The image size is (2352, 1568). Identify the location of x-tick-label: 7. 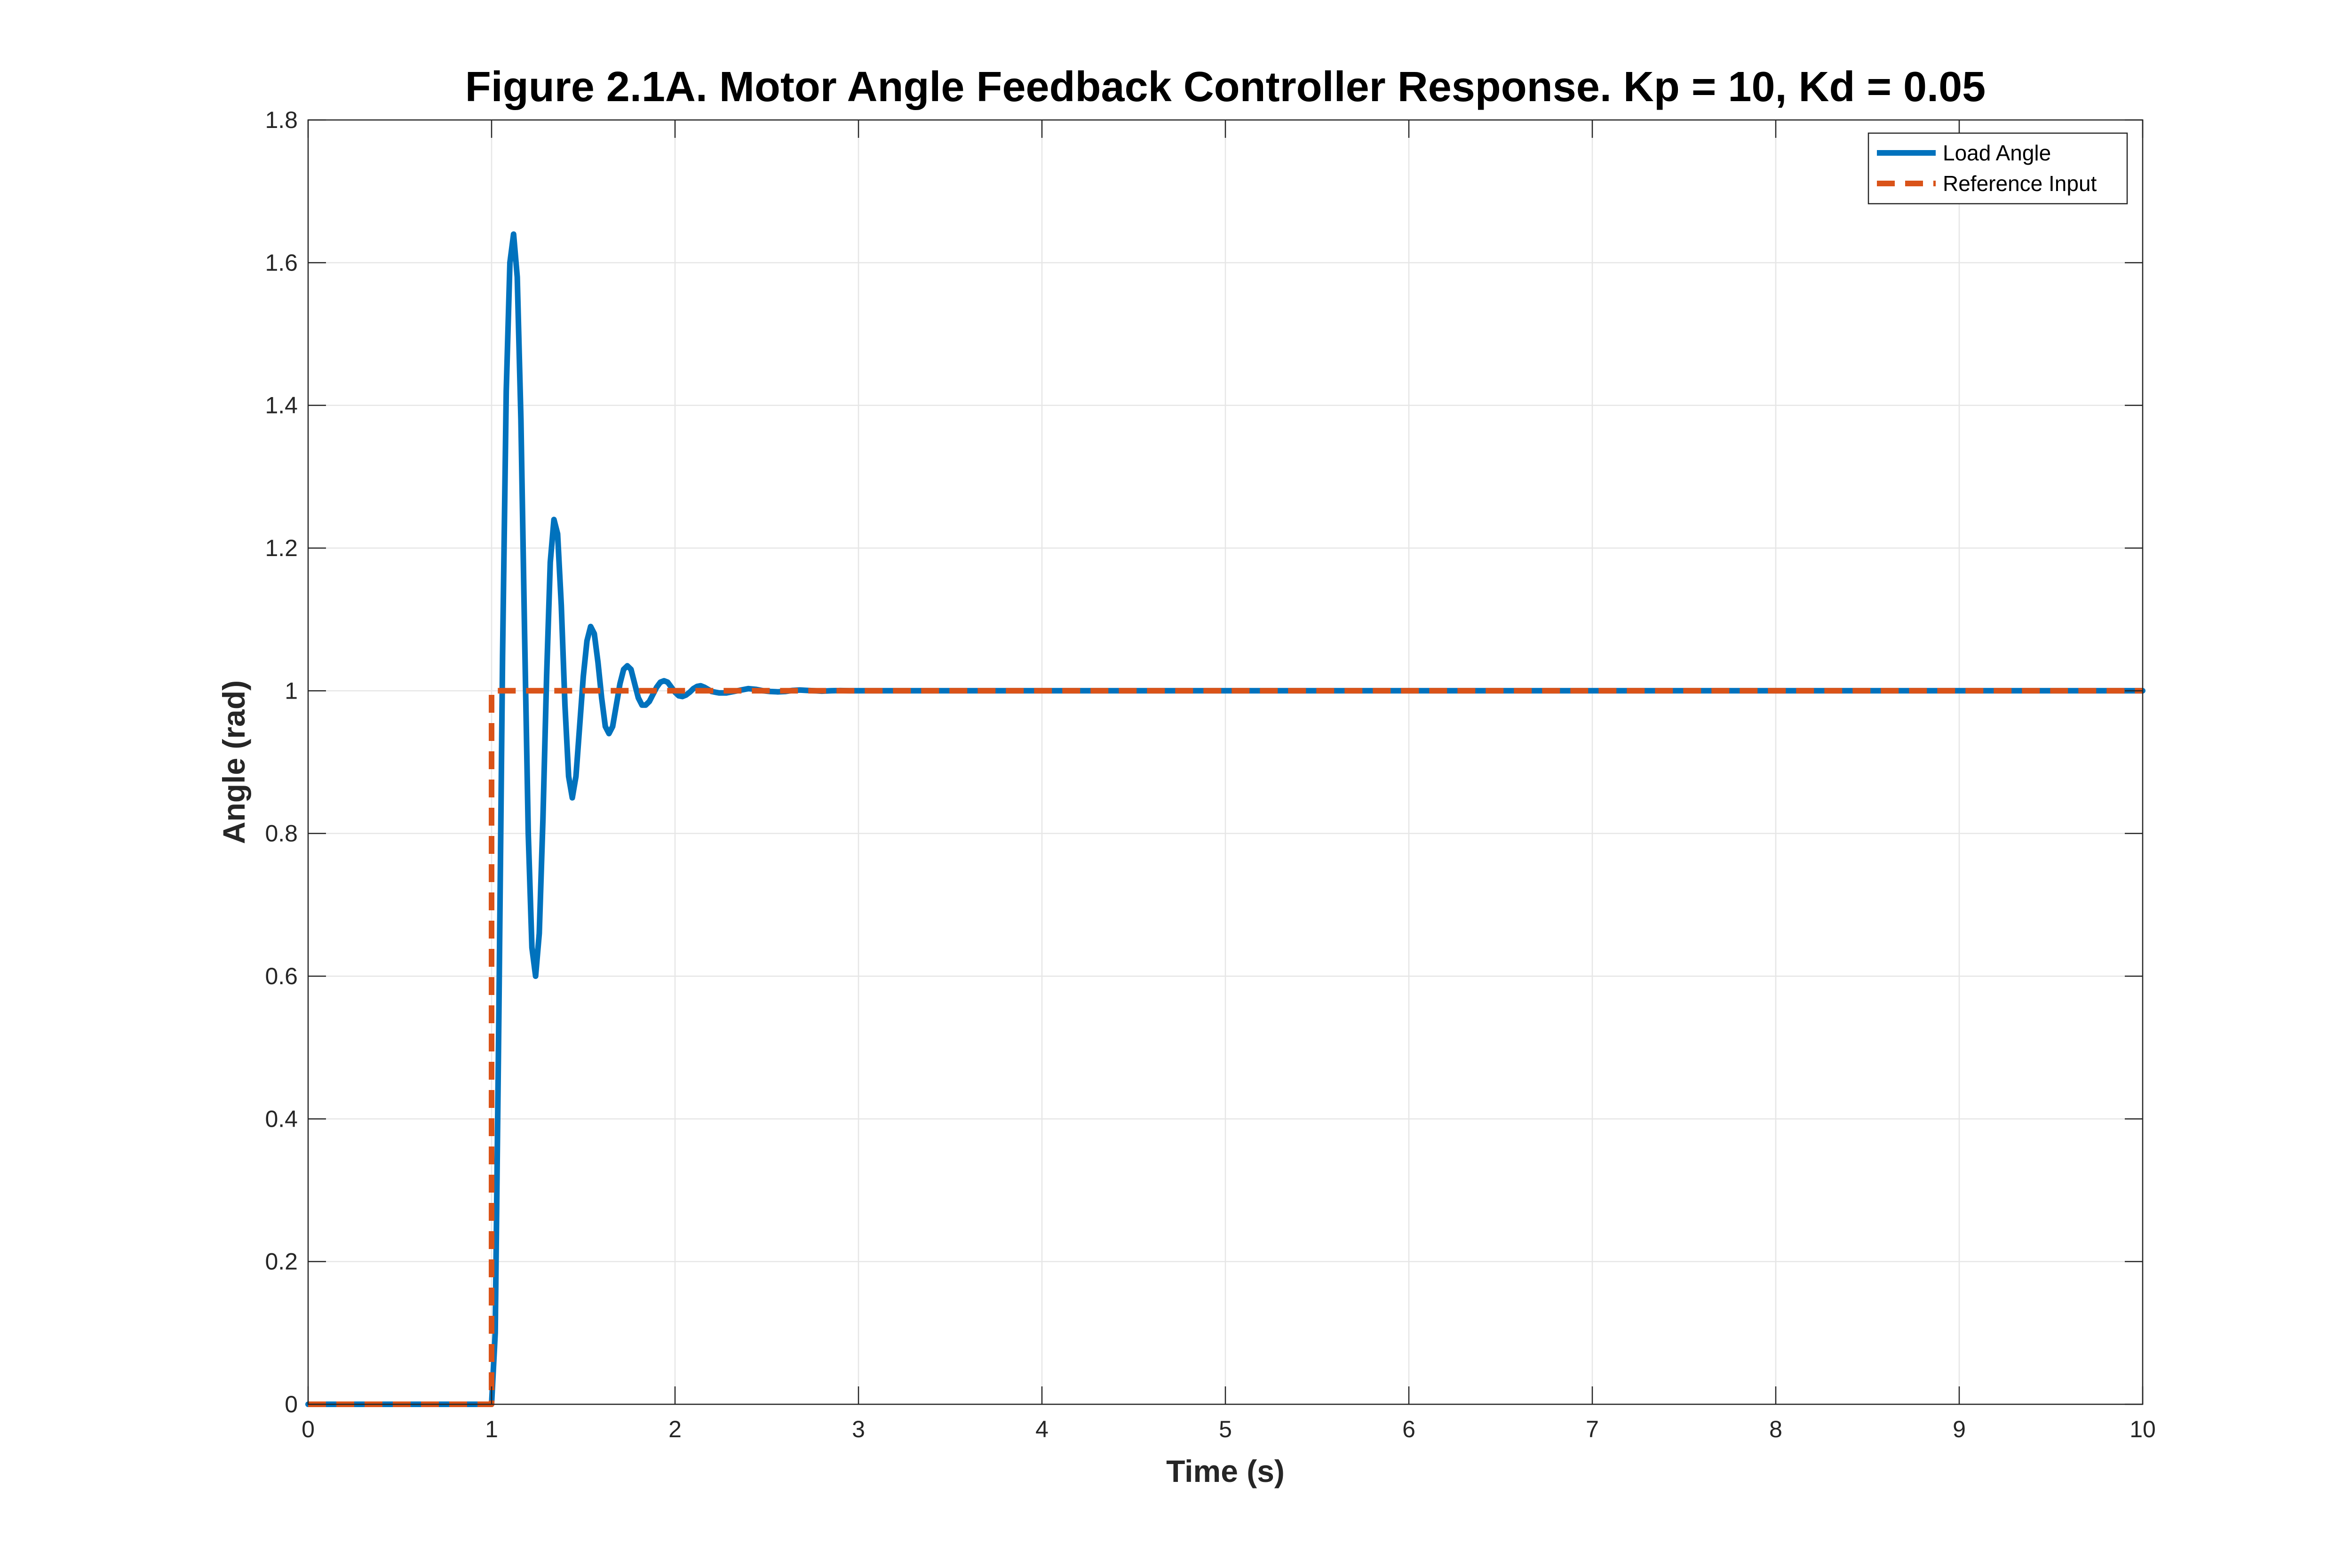
(1592, 1429).